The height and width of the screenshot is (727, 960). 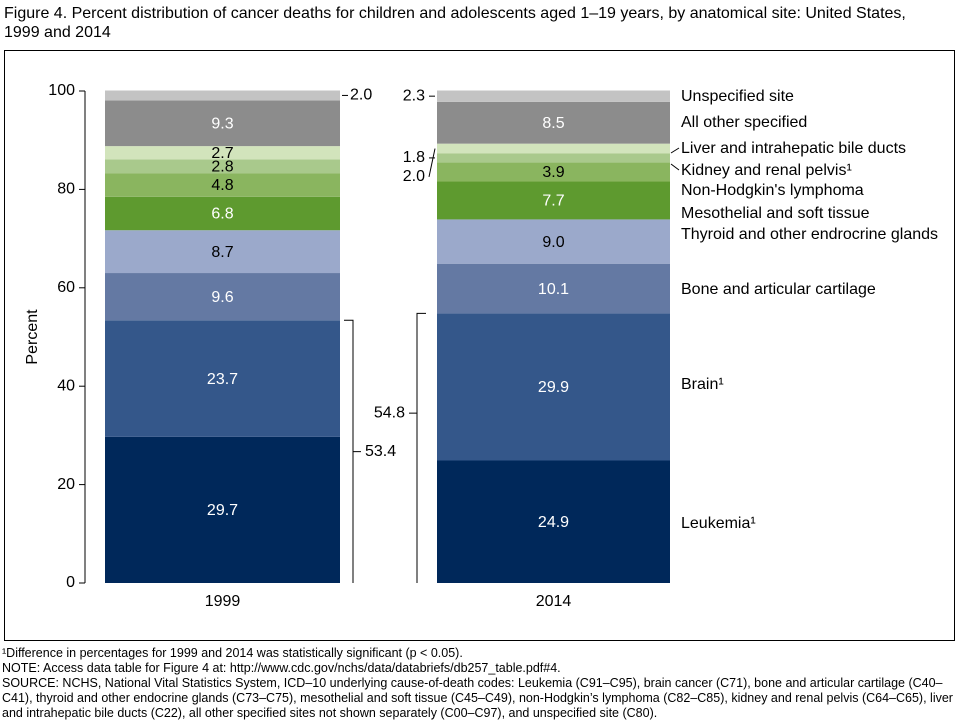 What do you see at coordinates (223, 601) in the screenshot?
I see `x-tick-label: 1999` at bounding box center [223, 601].